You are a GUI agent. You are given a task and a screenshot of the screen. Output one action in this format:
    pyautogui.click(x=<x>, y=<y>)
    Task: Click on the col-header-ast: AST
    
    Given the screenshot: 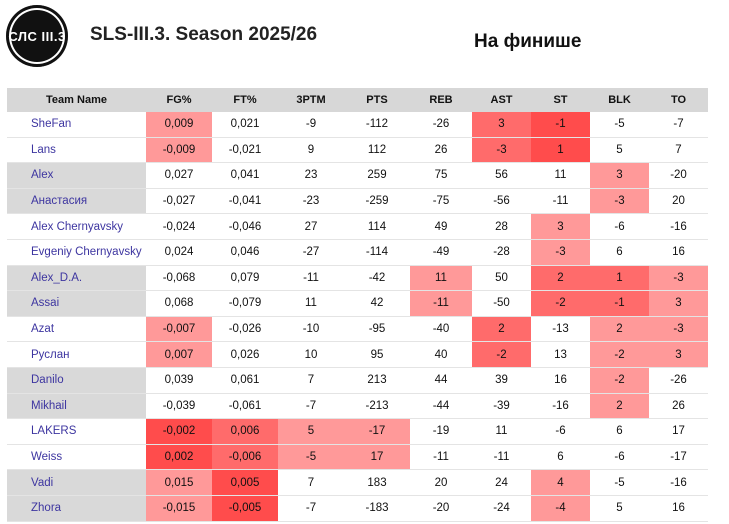 What is the action you would take?
    pyautogui.click(x=501, y=100)
    